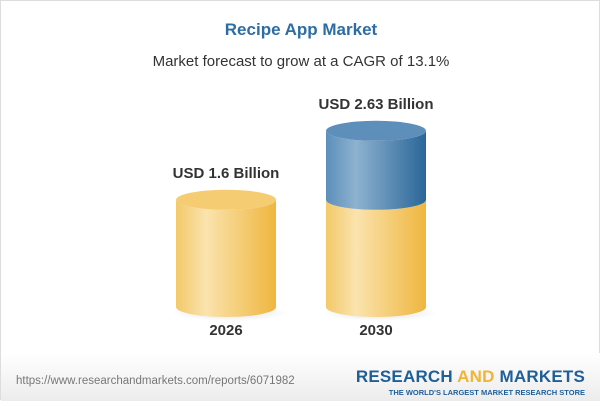 This screenshot has width=600, height=401. Describe the element at coordinates (225, 330) in the screenshot. I see `category-label: 2026` at that location.